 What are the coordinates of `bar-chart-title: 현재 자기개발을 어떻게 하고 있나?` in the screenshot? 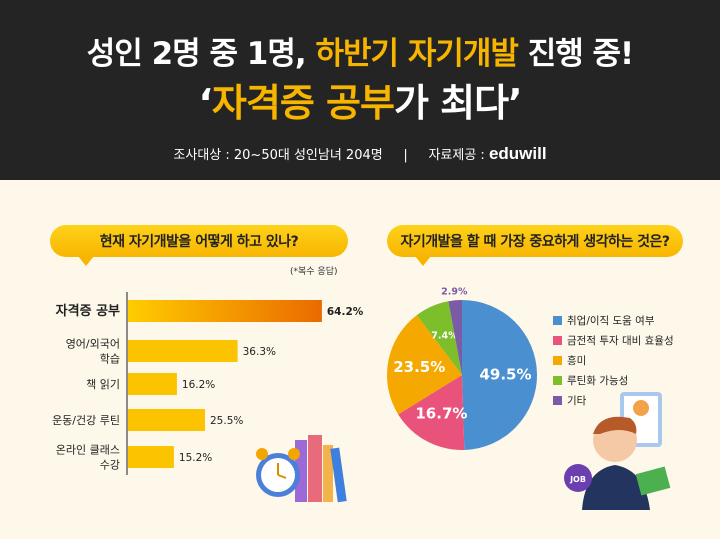 It's located at (199, 245).